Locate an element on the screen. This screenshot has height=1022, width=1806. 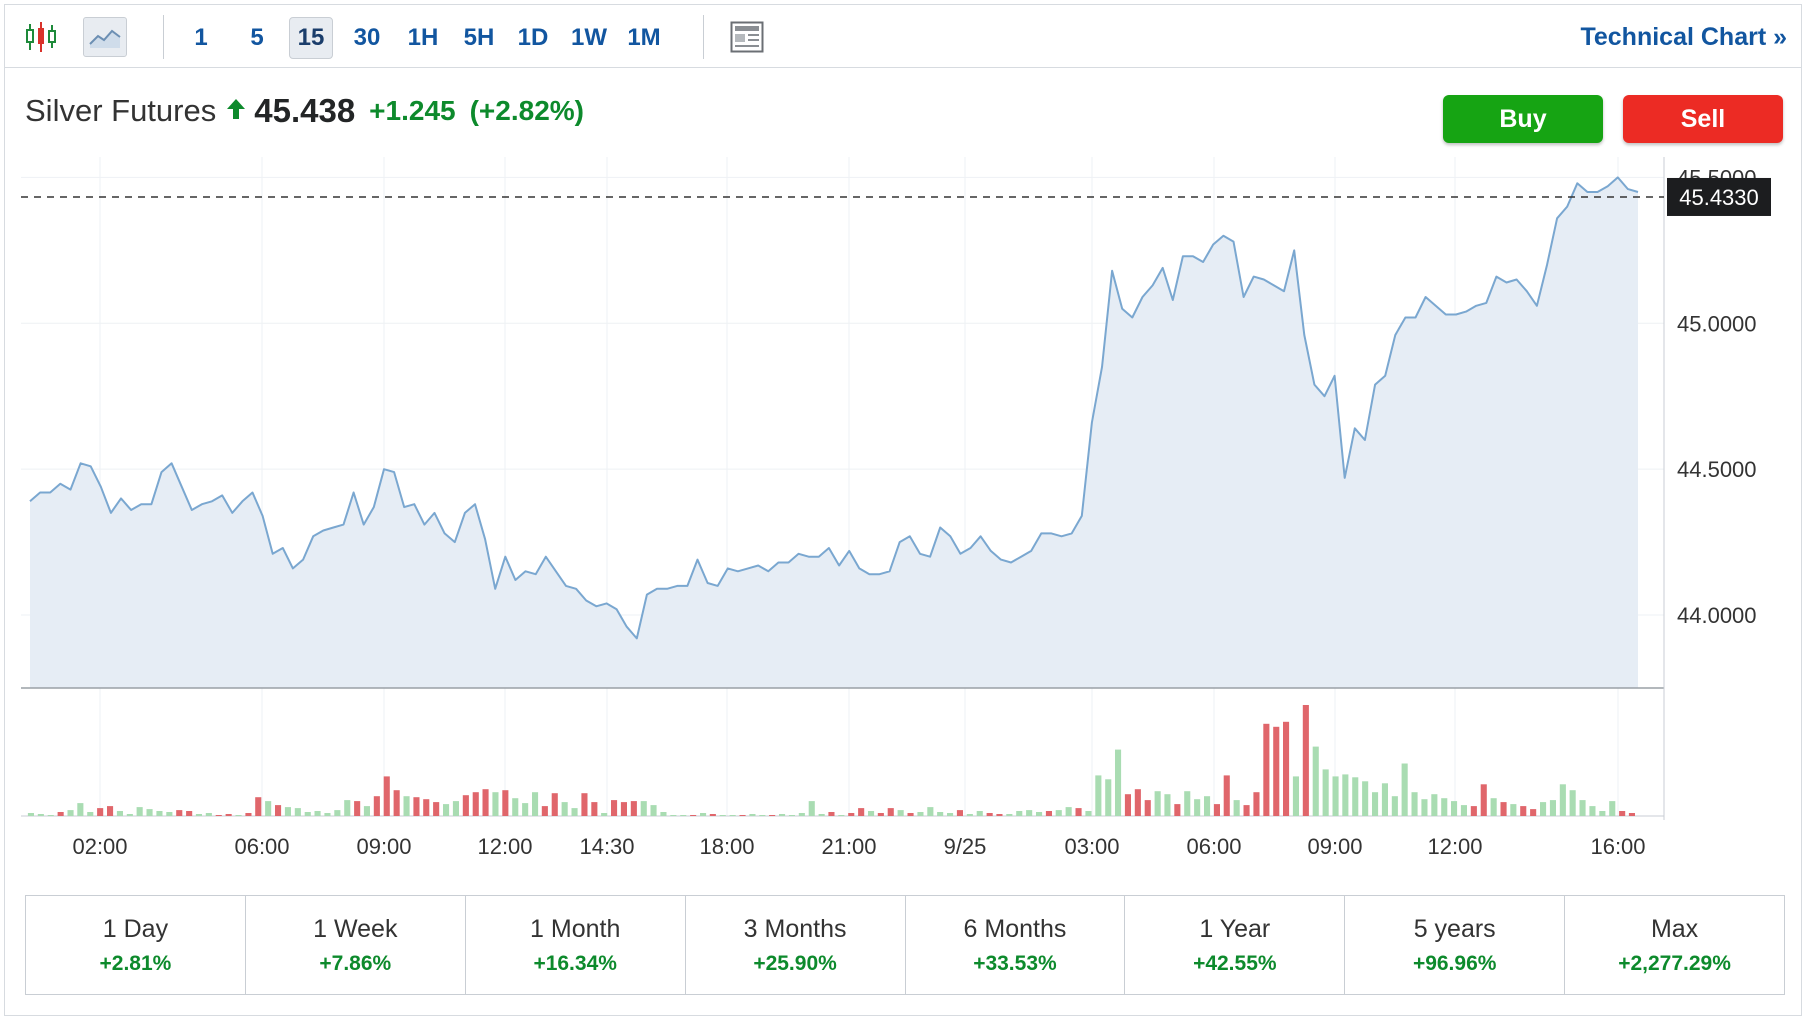
technical-chart-link: Technical Chart » is located at coordinates (1683, 37).